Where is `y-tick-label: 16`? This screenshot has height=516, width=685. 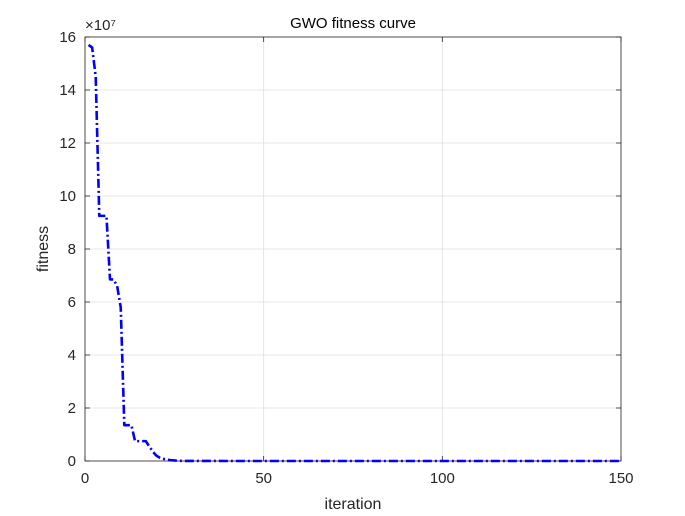 y-tick-label: 16 is located at coordinates (67, 37).